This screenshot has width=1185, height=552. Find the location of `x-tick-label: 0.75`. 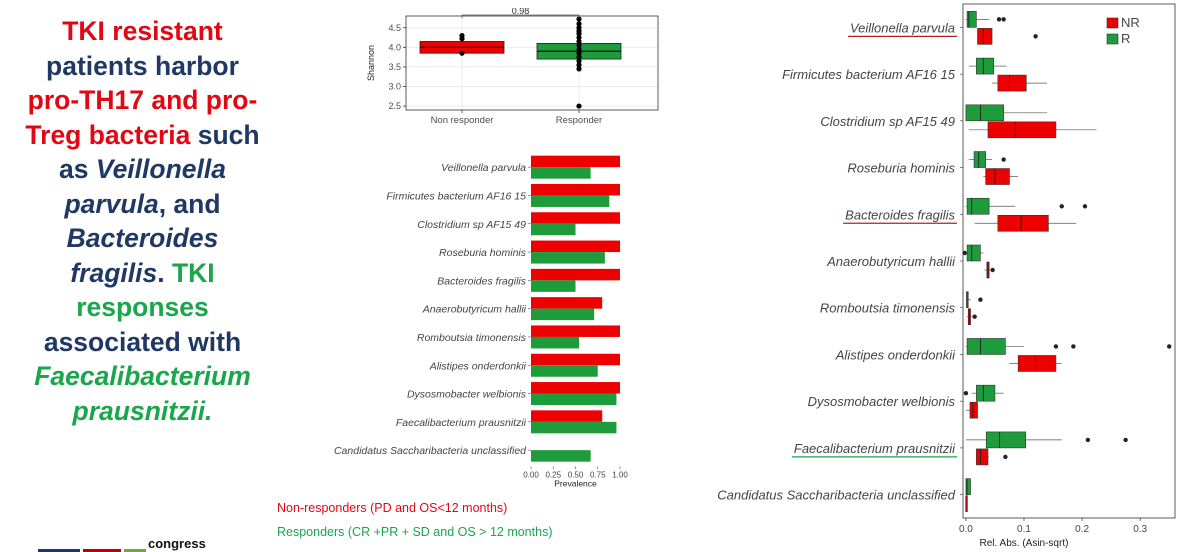

x-tick-label: 0.75 is located at coordinates (598, 474).